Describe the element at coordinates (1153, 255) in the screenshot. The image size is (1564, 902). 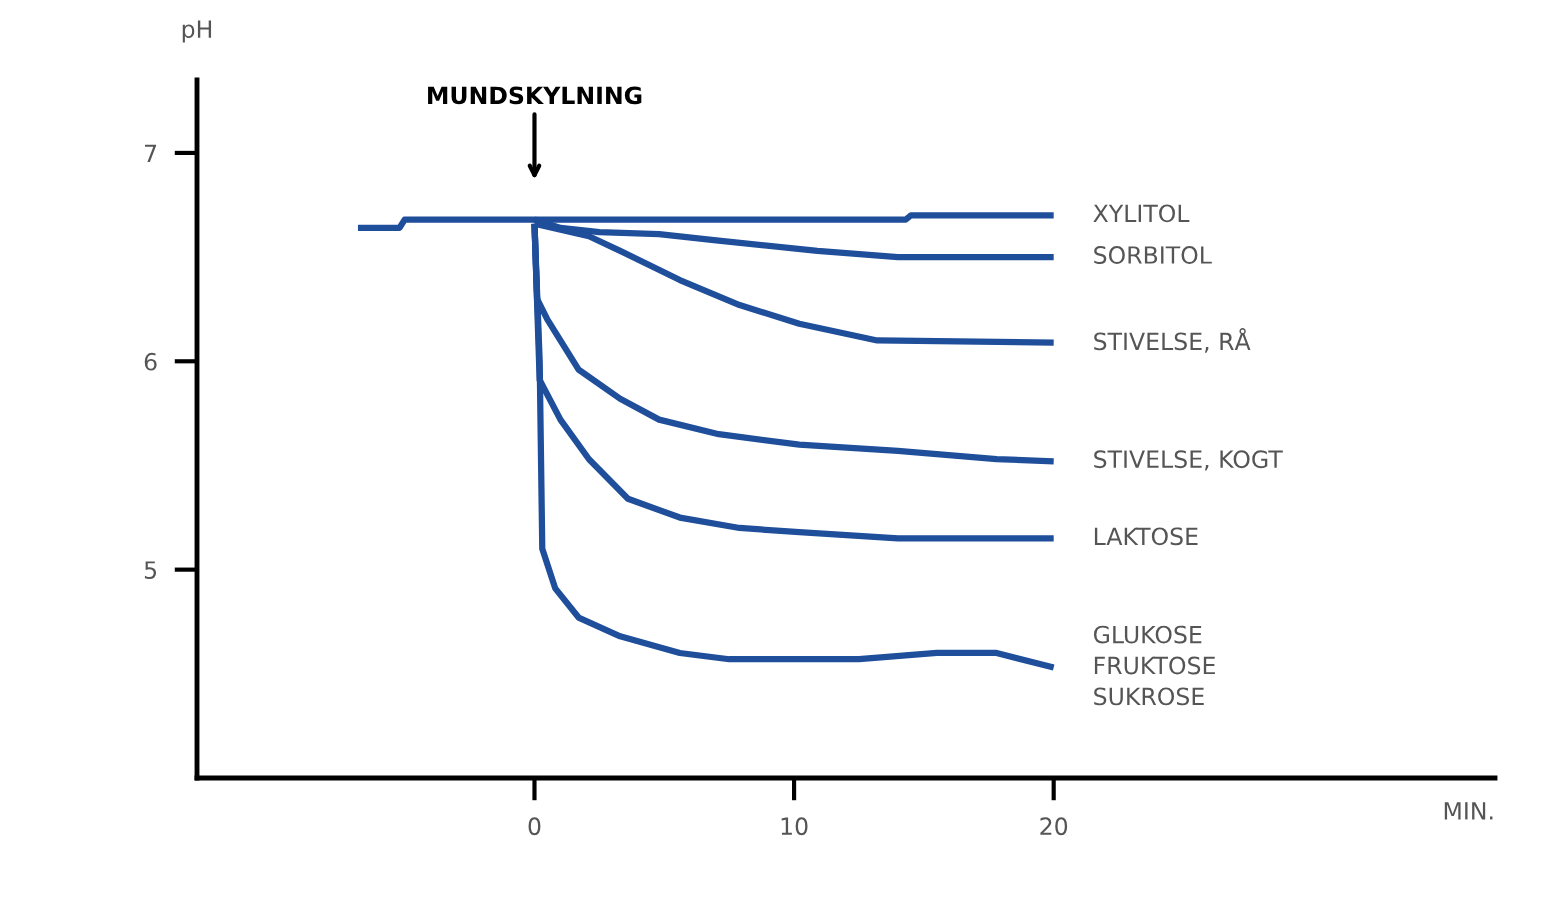
I see `series-label: SORBITOL` at that location.